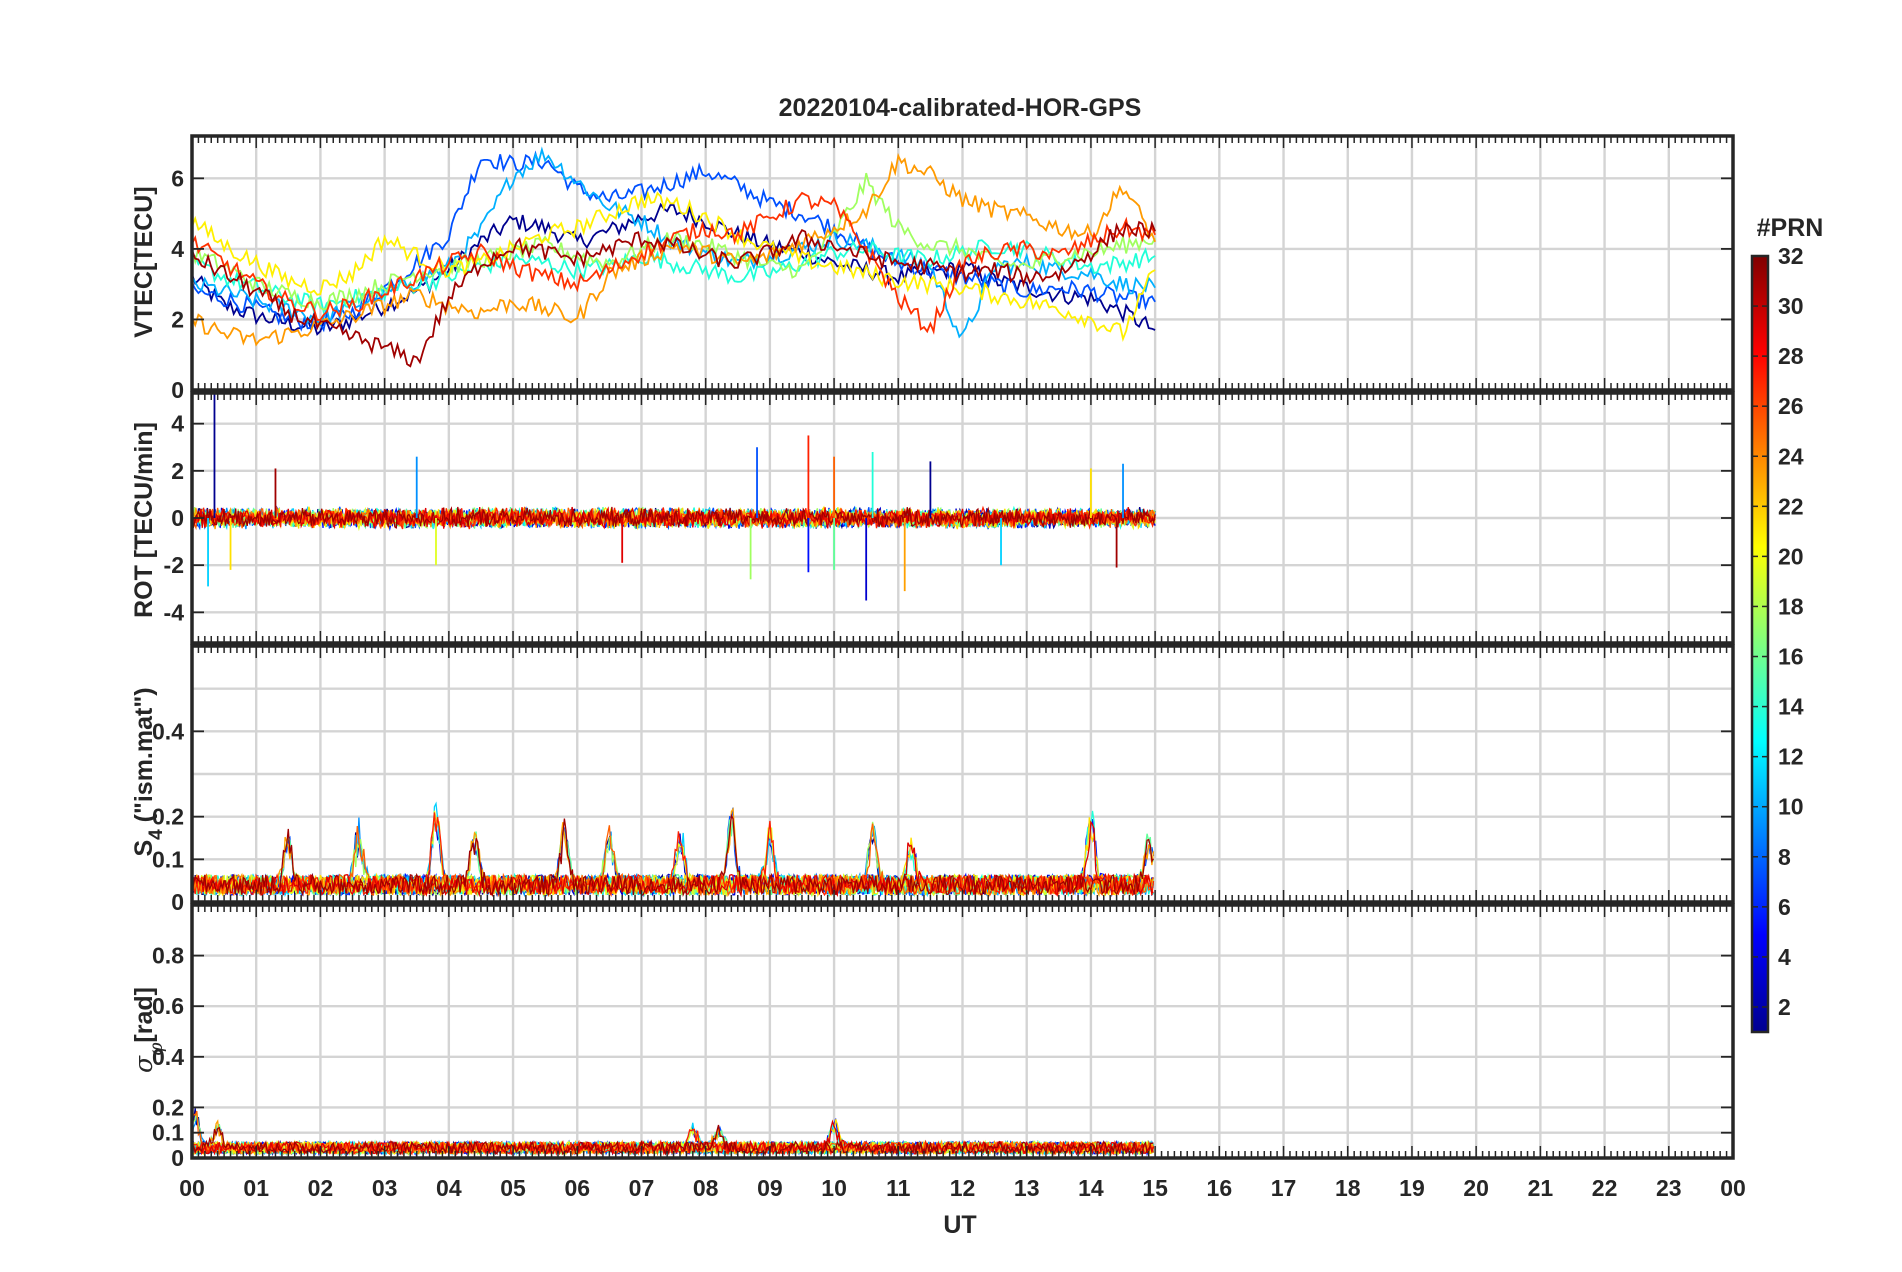 The width and height of the screenshot is (1902, 1272). I want to click on colorbar-scale, so click(1760, 644).